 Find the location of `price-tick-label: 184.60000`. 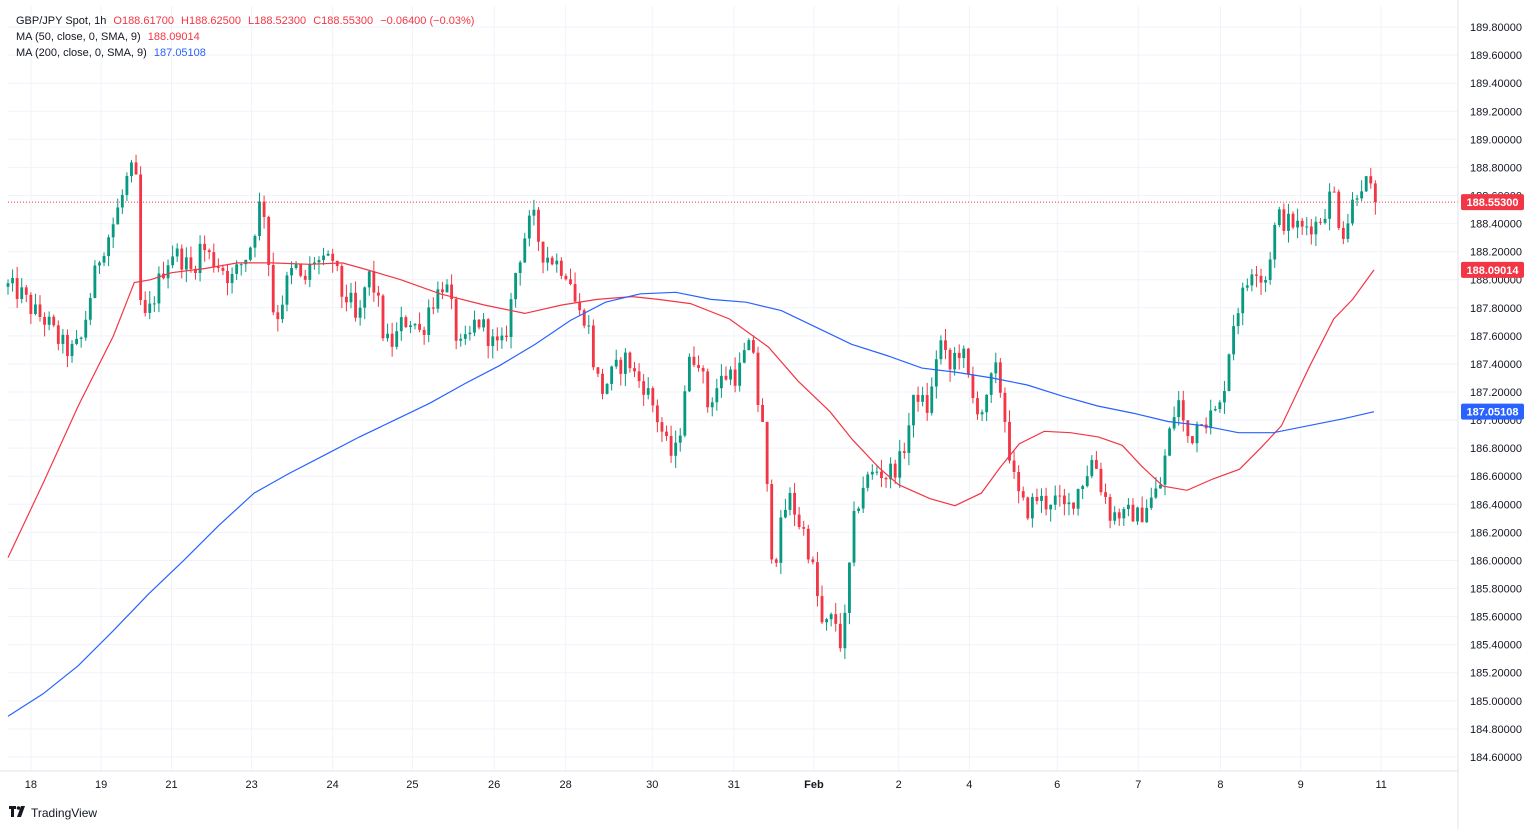

price-tick-label: 184.60000 is located at coordinates (1496, 758).